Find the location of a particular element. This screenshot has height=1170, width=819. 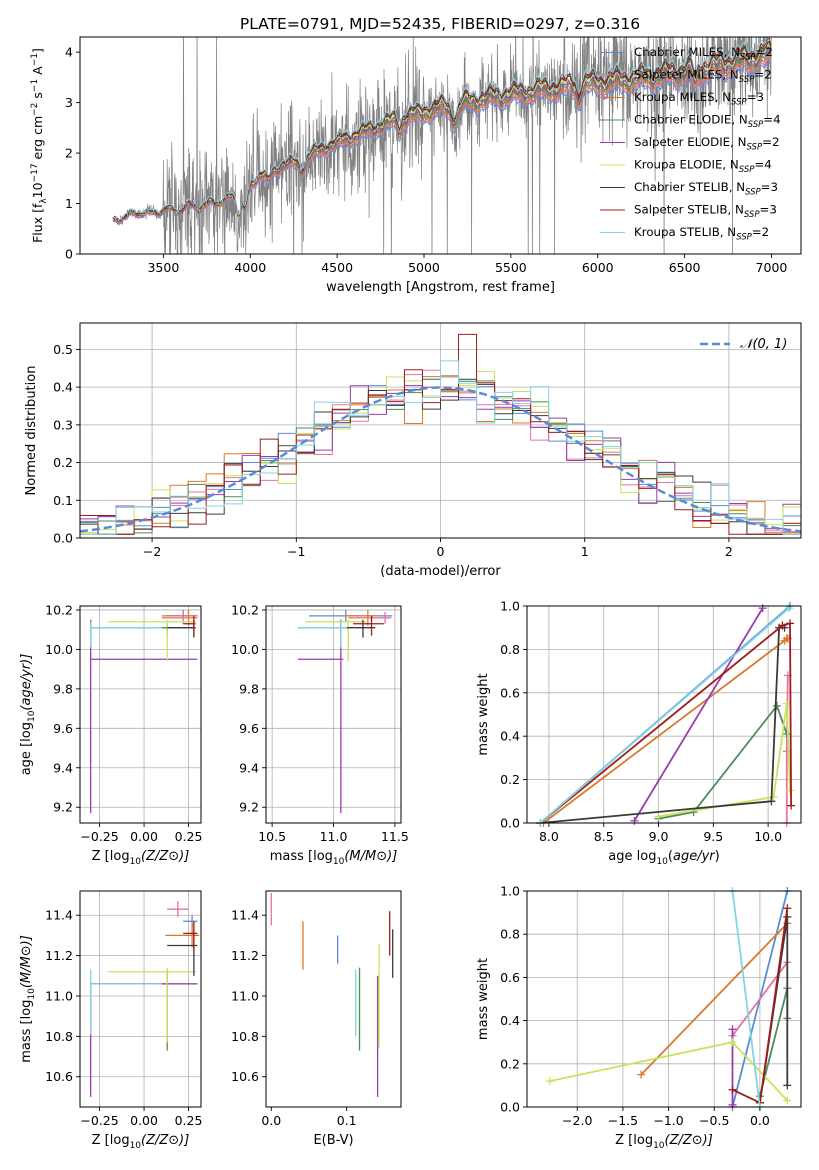

x-tick-label: −2 is located at coordinates (152, 551).